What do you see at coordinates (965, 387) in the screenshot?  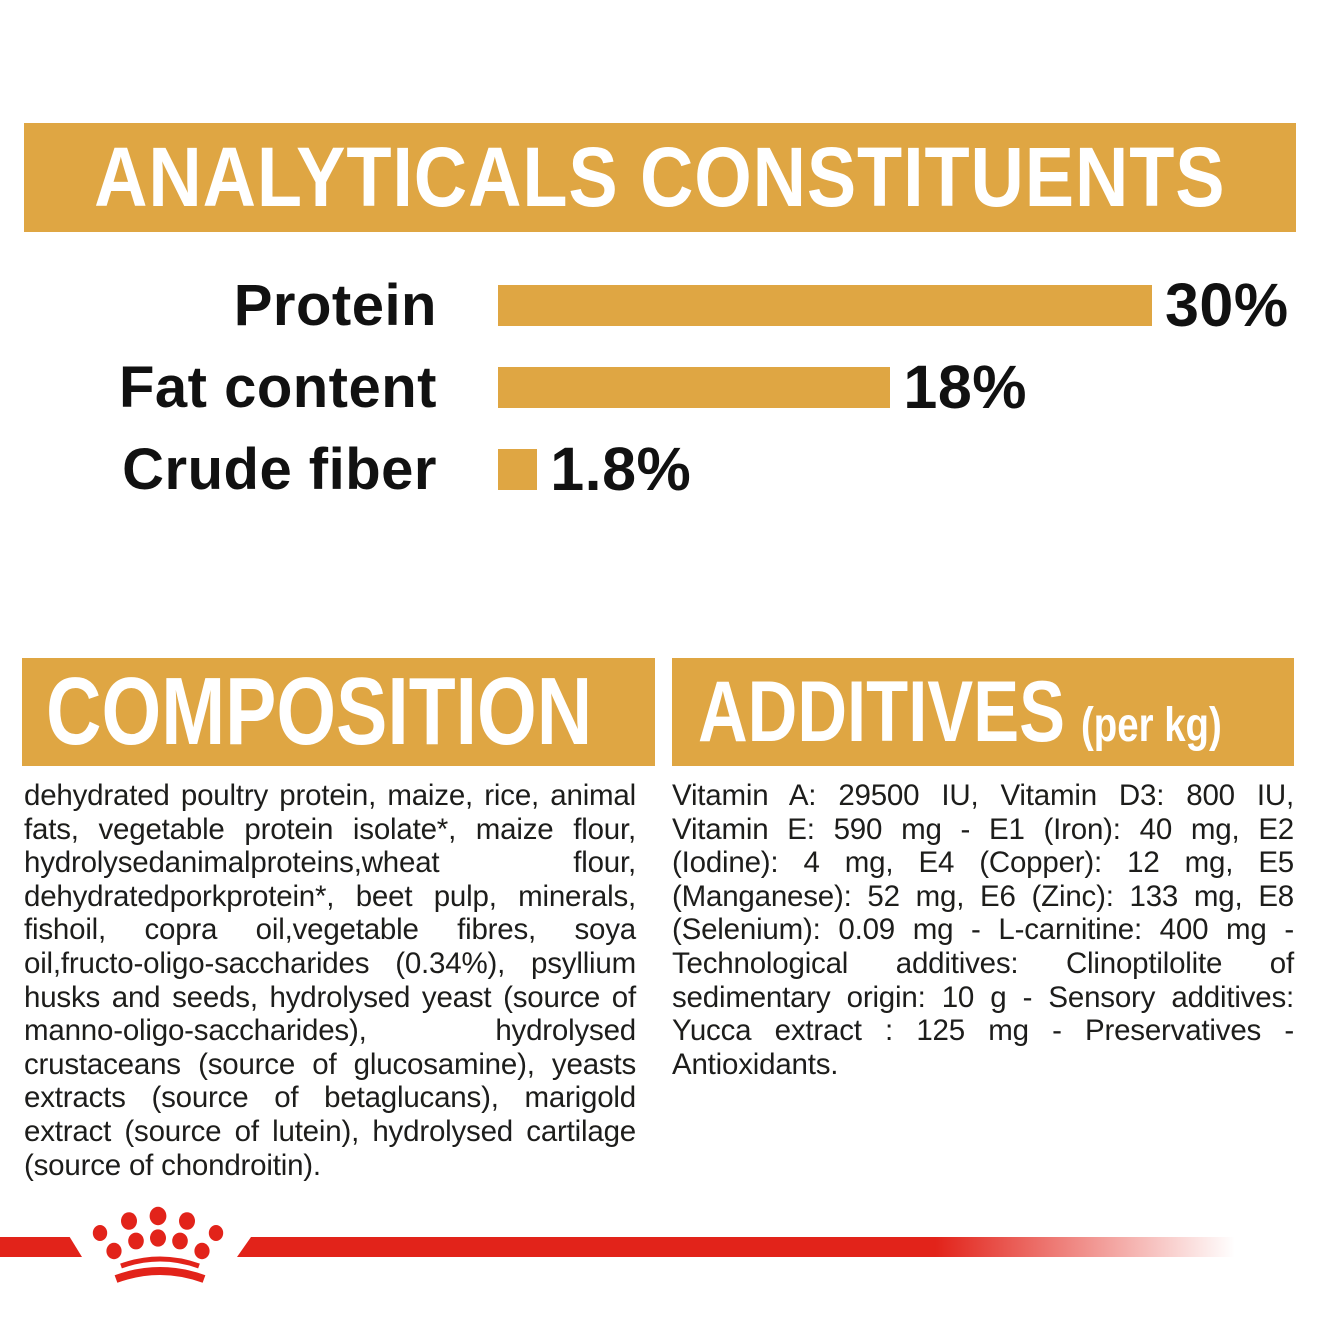 I see `fat-value: 18%` at bounding box center [965, 387].